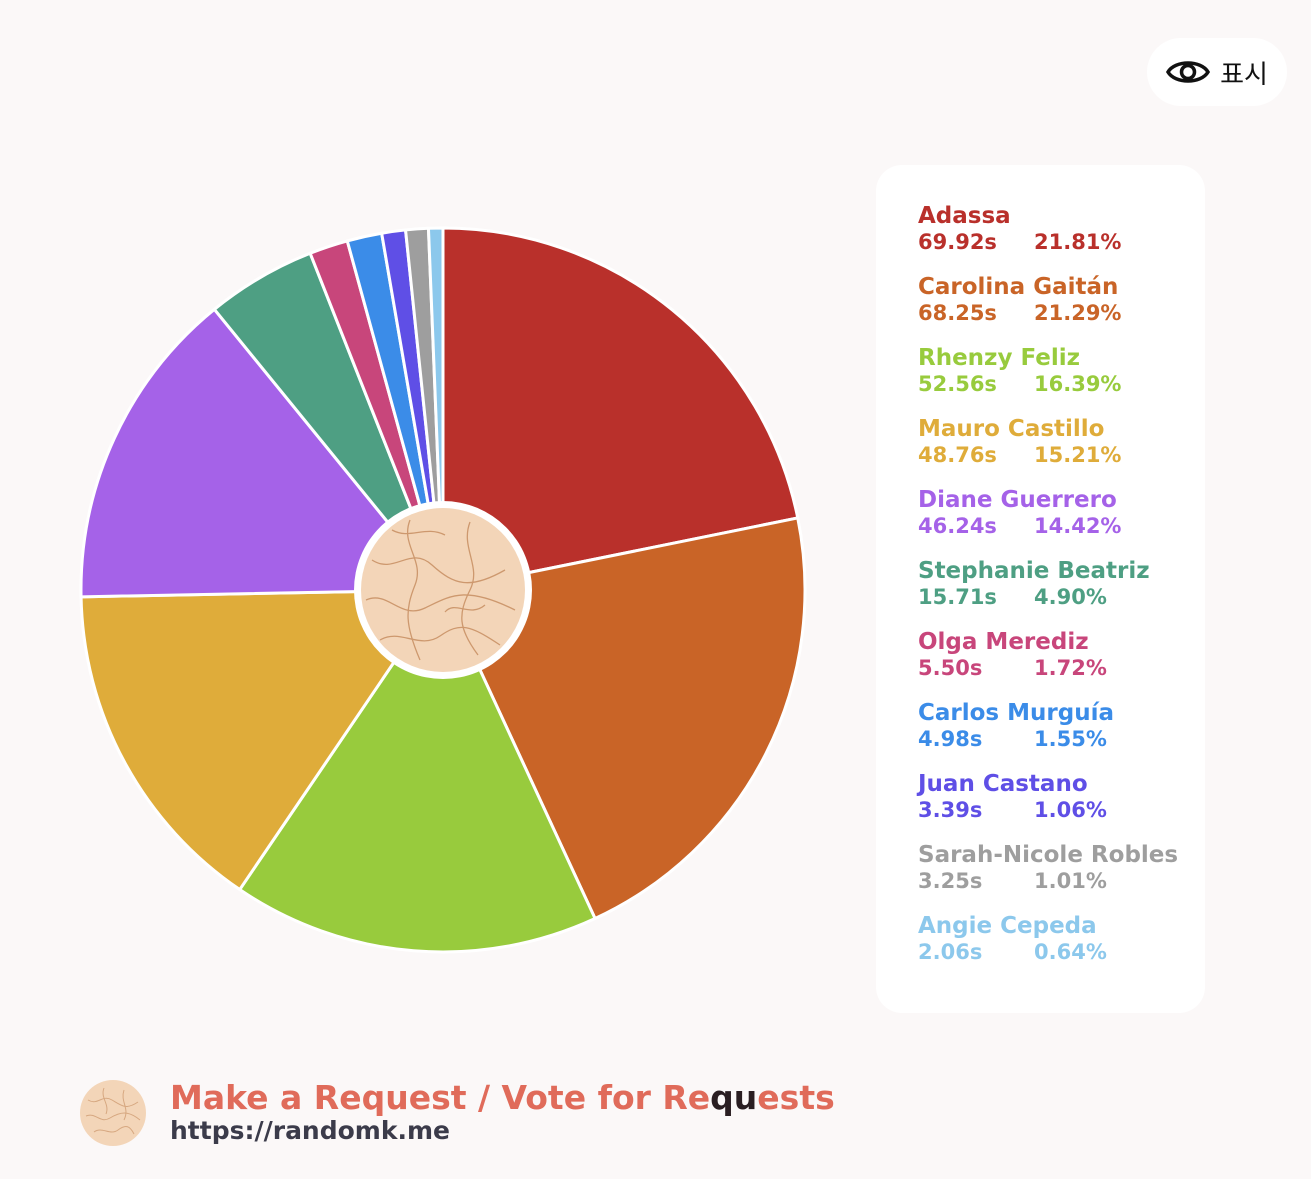  Describe the element at coordinates (1007, 926) in the screenshot. I see `legend-name: Angie Cepeda` at that location.